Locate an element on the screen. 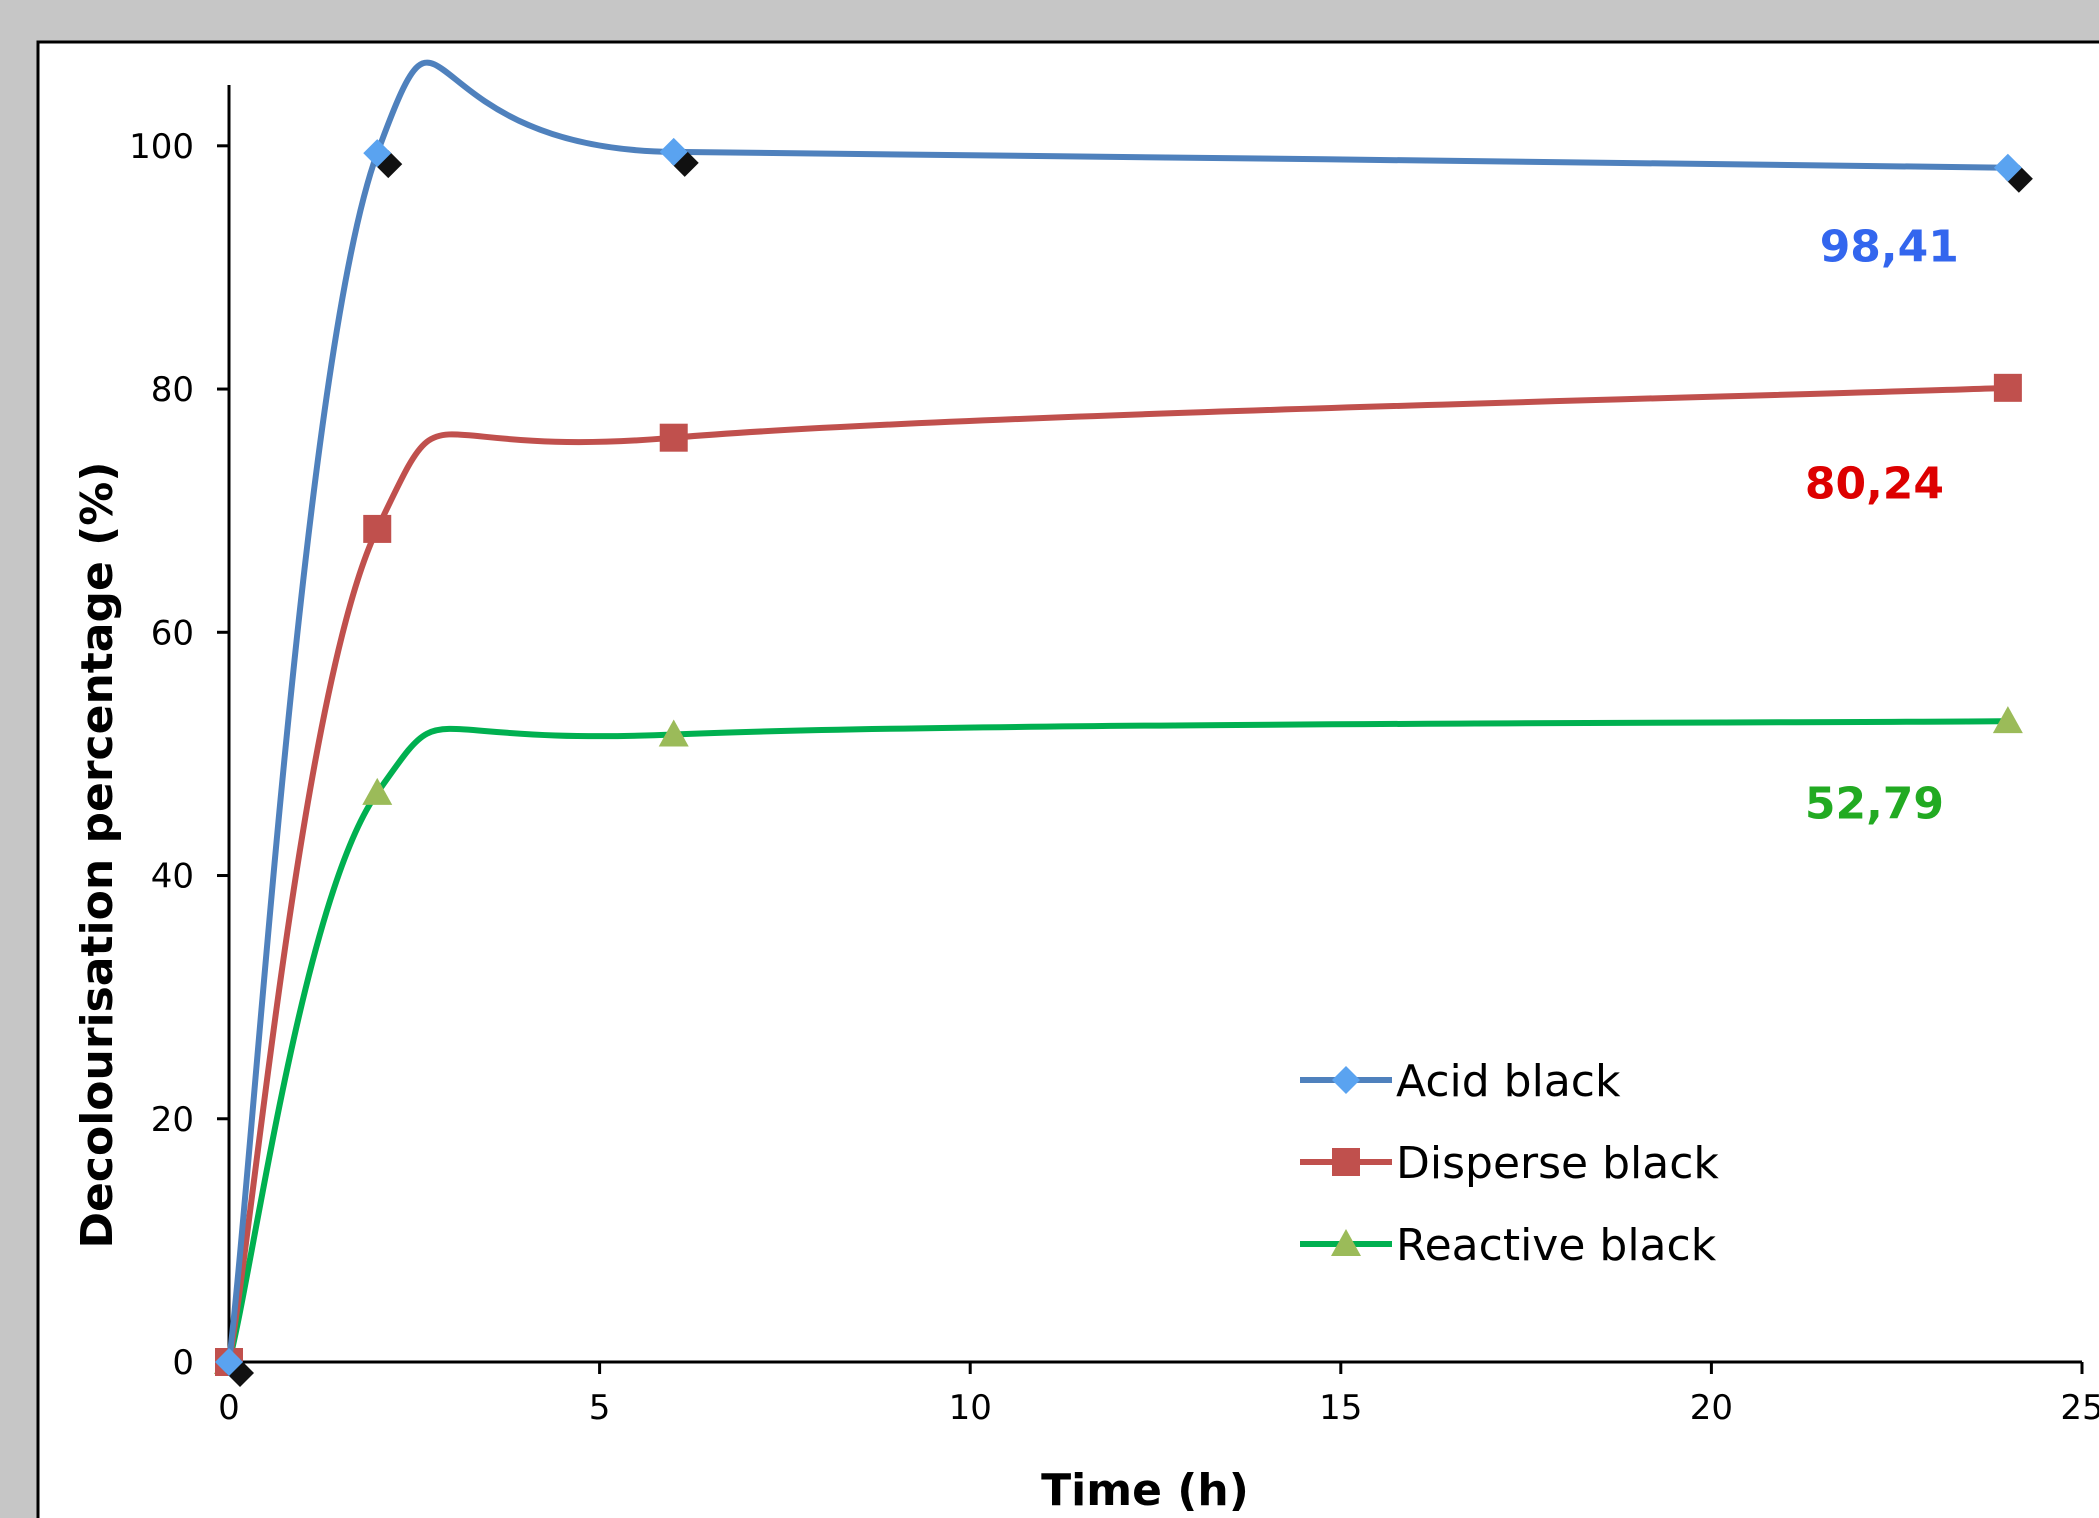  x-tick-label: 25 is located at coordinates (2079, 1408).